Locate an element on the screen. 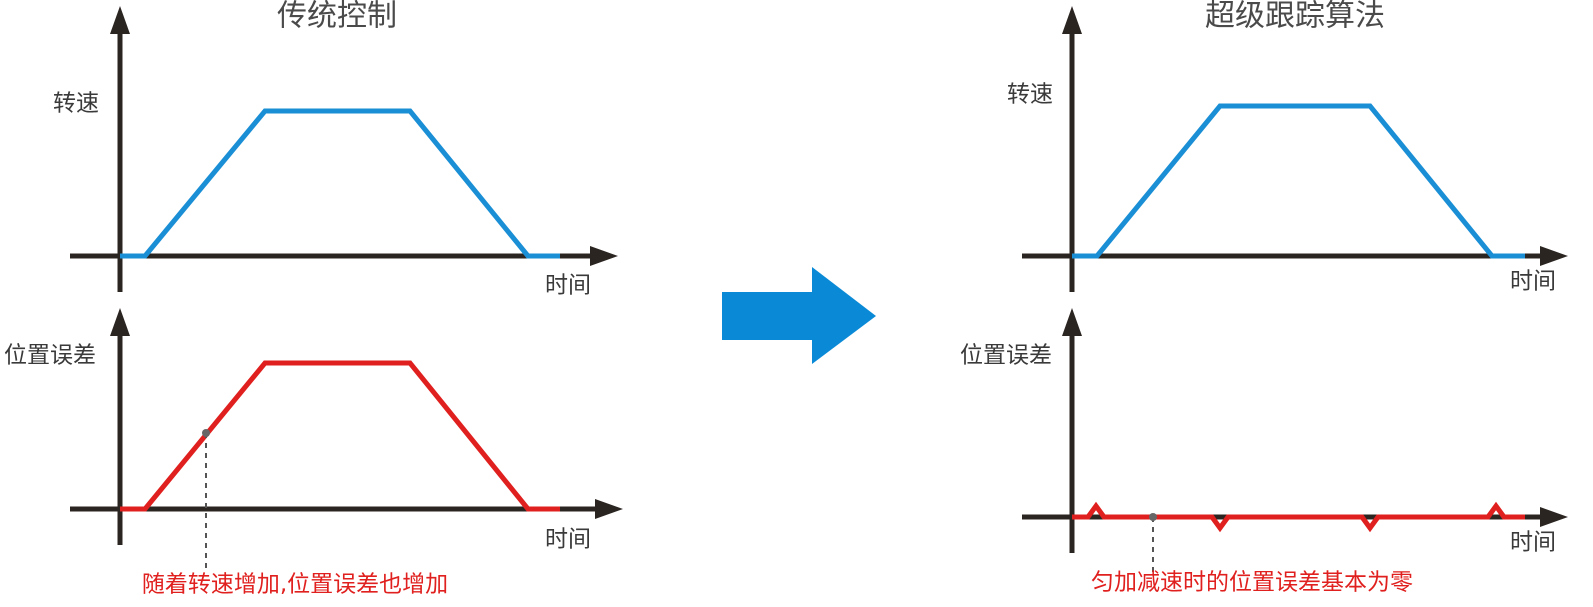  right-error-plot is located at coordinates (1295, 440).